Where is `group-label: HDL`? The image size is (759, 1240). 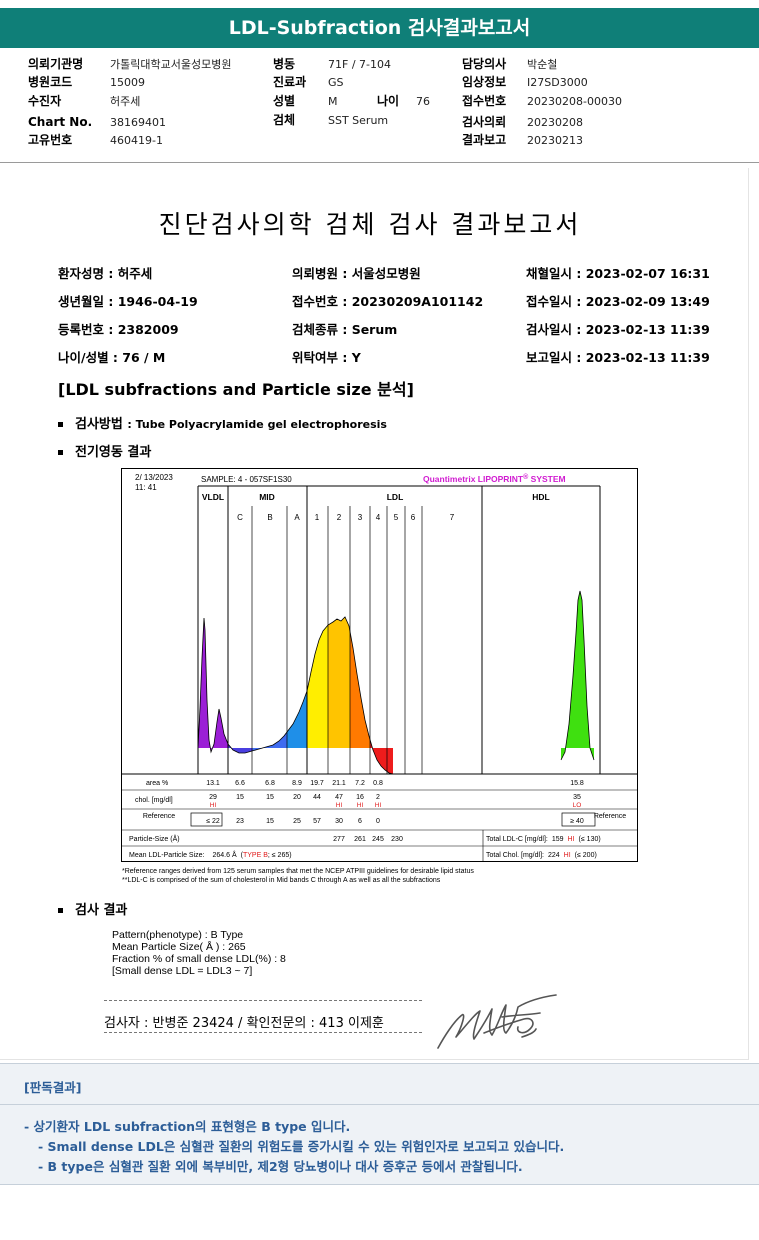
group-label: HDL is located at coordinates (540, 497).